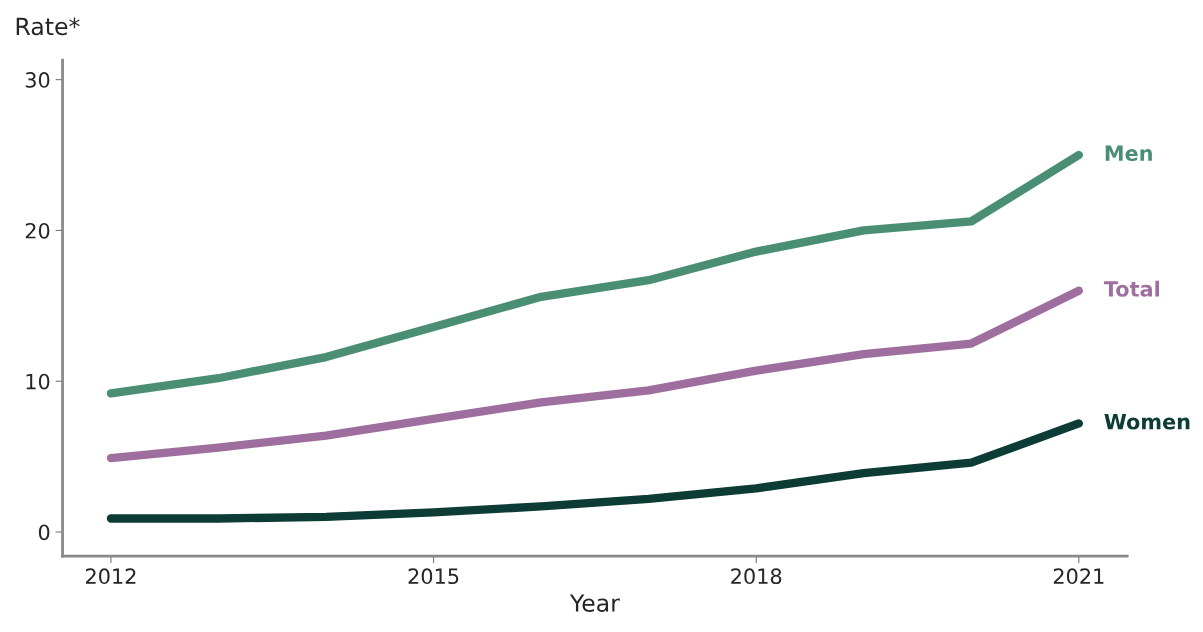  I want to click on y-axis-title: Rate*, so click(48, 26).